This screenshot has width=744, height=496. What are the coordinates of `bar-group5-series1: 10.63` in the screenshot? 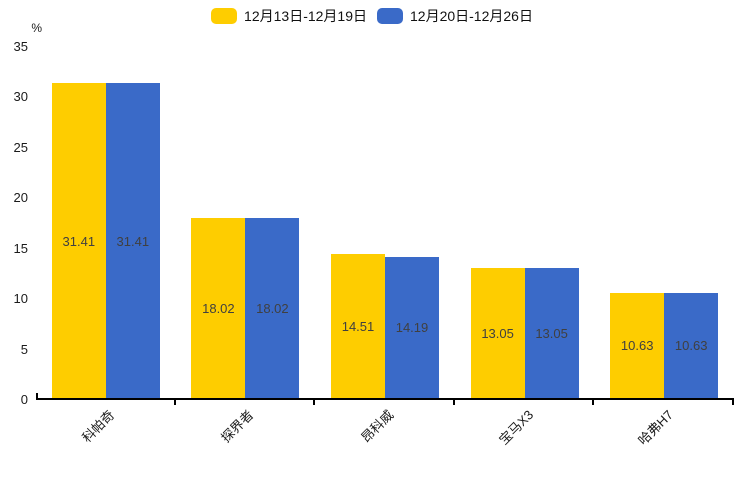 It's located at (637, 346).